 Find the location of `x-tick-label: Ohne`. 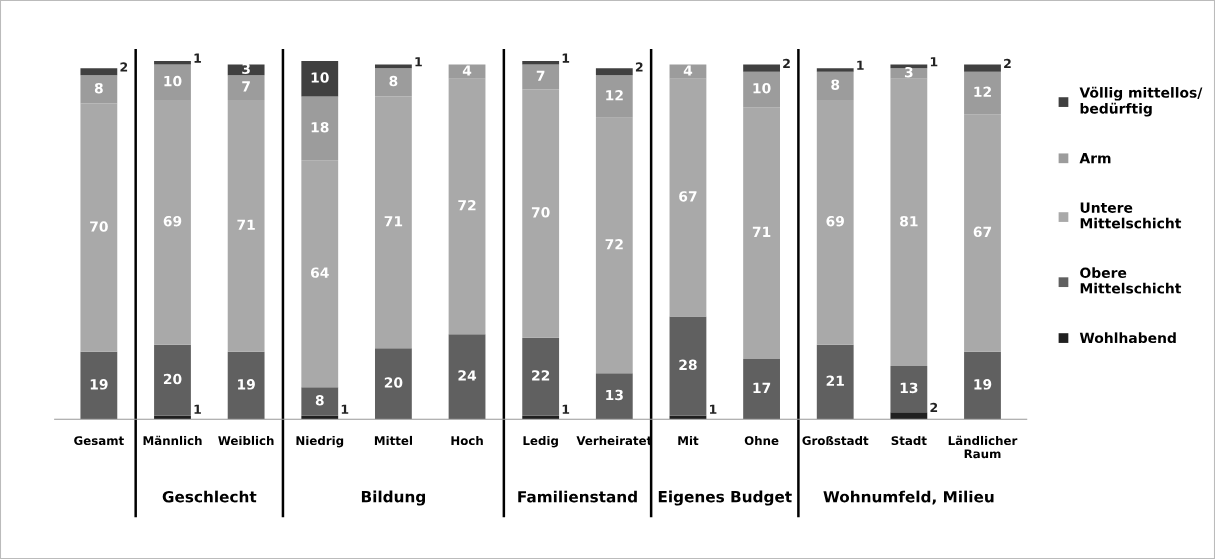

x-tick-label: Ohne is located at coordinates (761, 440).